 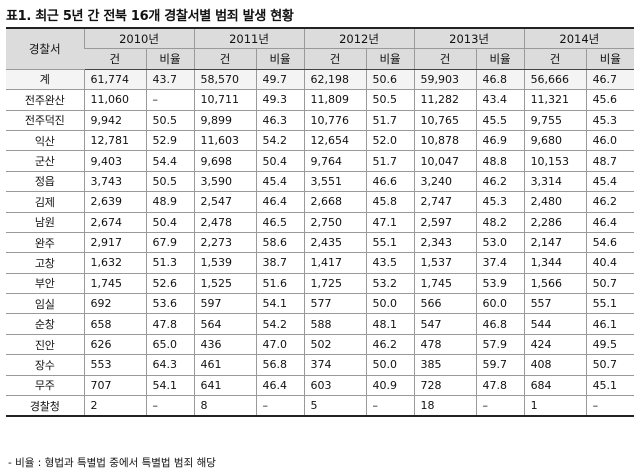 I want to click on station-name-cell: 남원, so click(x=45, y=222).